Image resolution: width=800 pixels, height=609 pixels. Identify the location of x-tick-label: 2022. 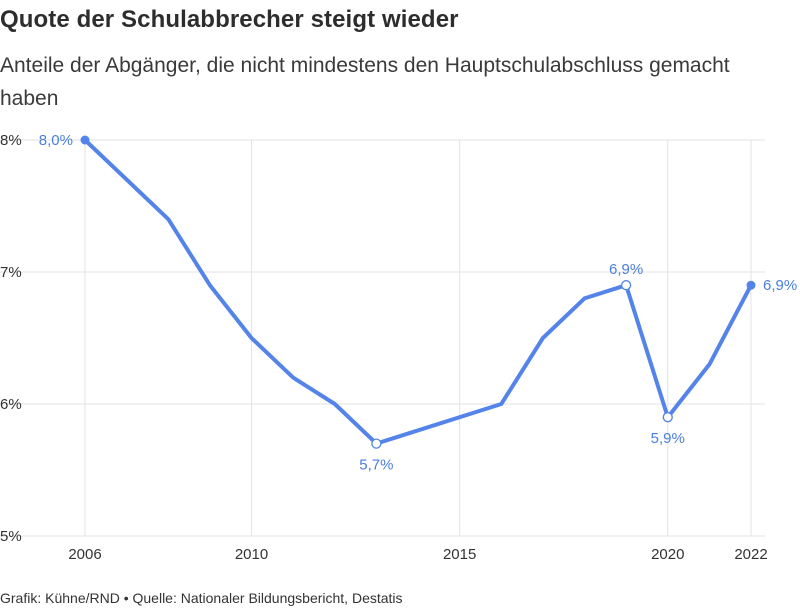
(750, 554).